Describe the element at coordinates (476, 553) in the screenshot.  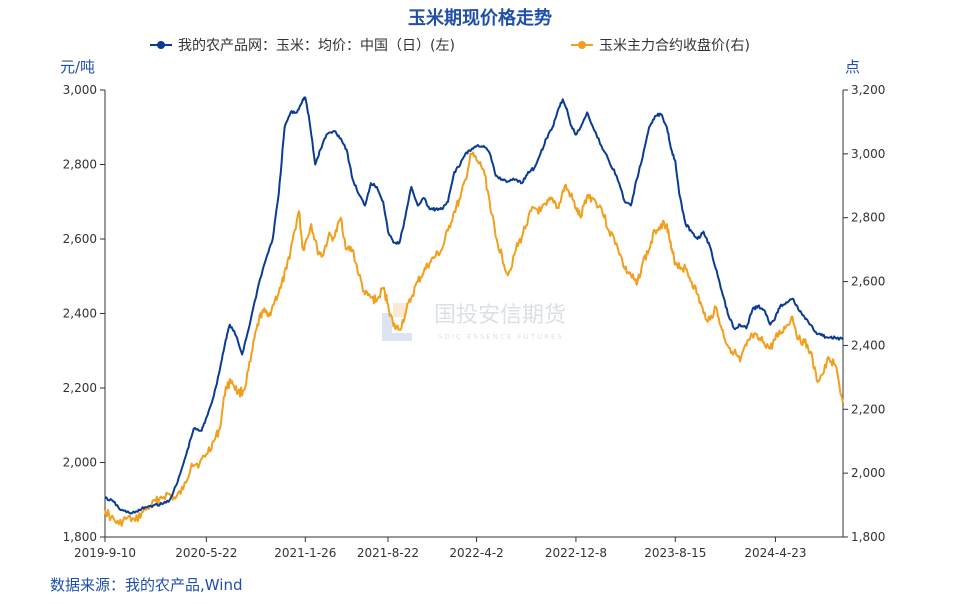
I see `x-tick-label: 2022-4-2` at that location.